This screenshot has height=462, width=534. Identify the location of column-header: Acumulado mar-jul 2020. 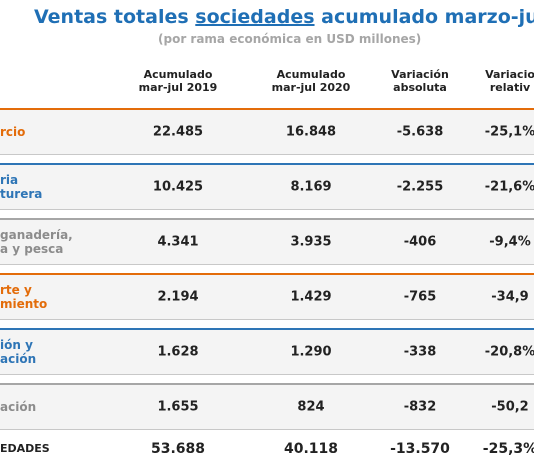
(311, 81).